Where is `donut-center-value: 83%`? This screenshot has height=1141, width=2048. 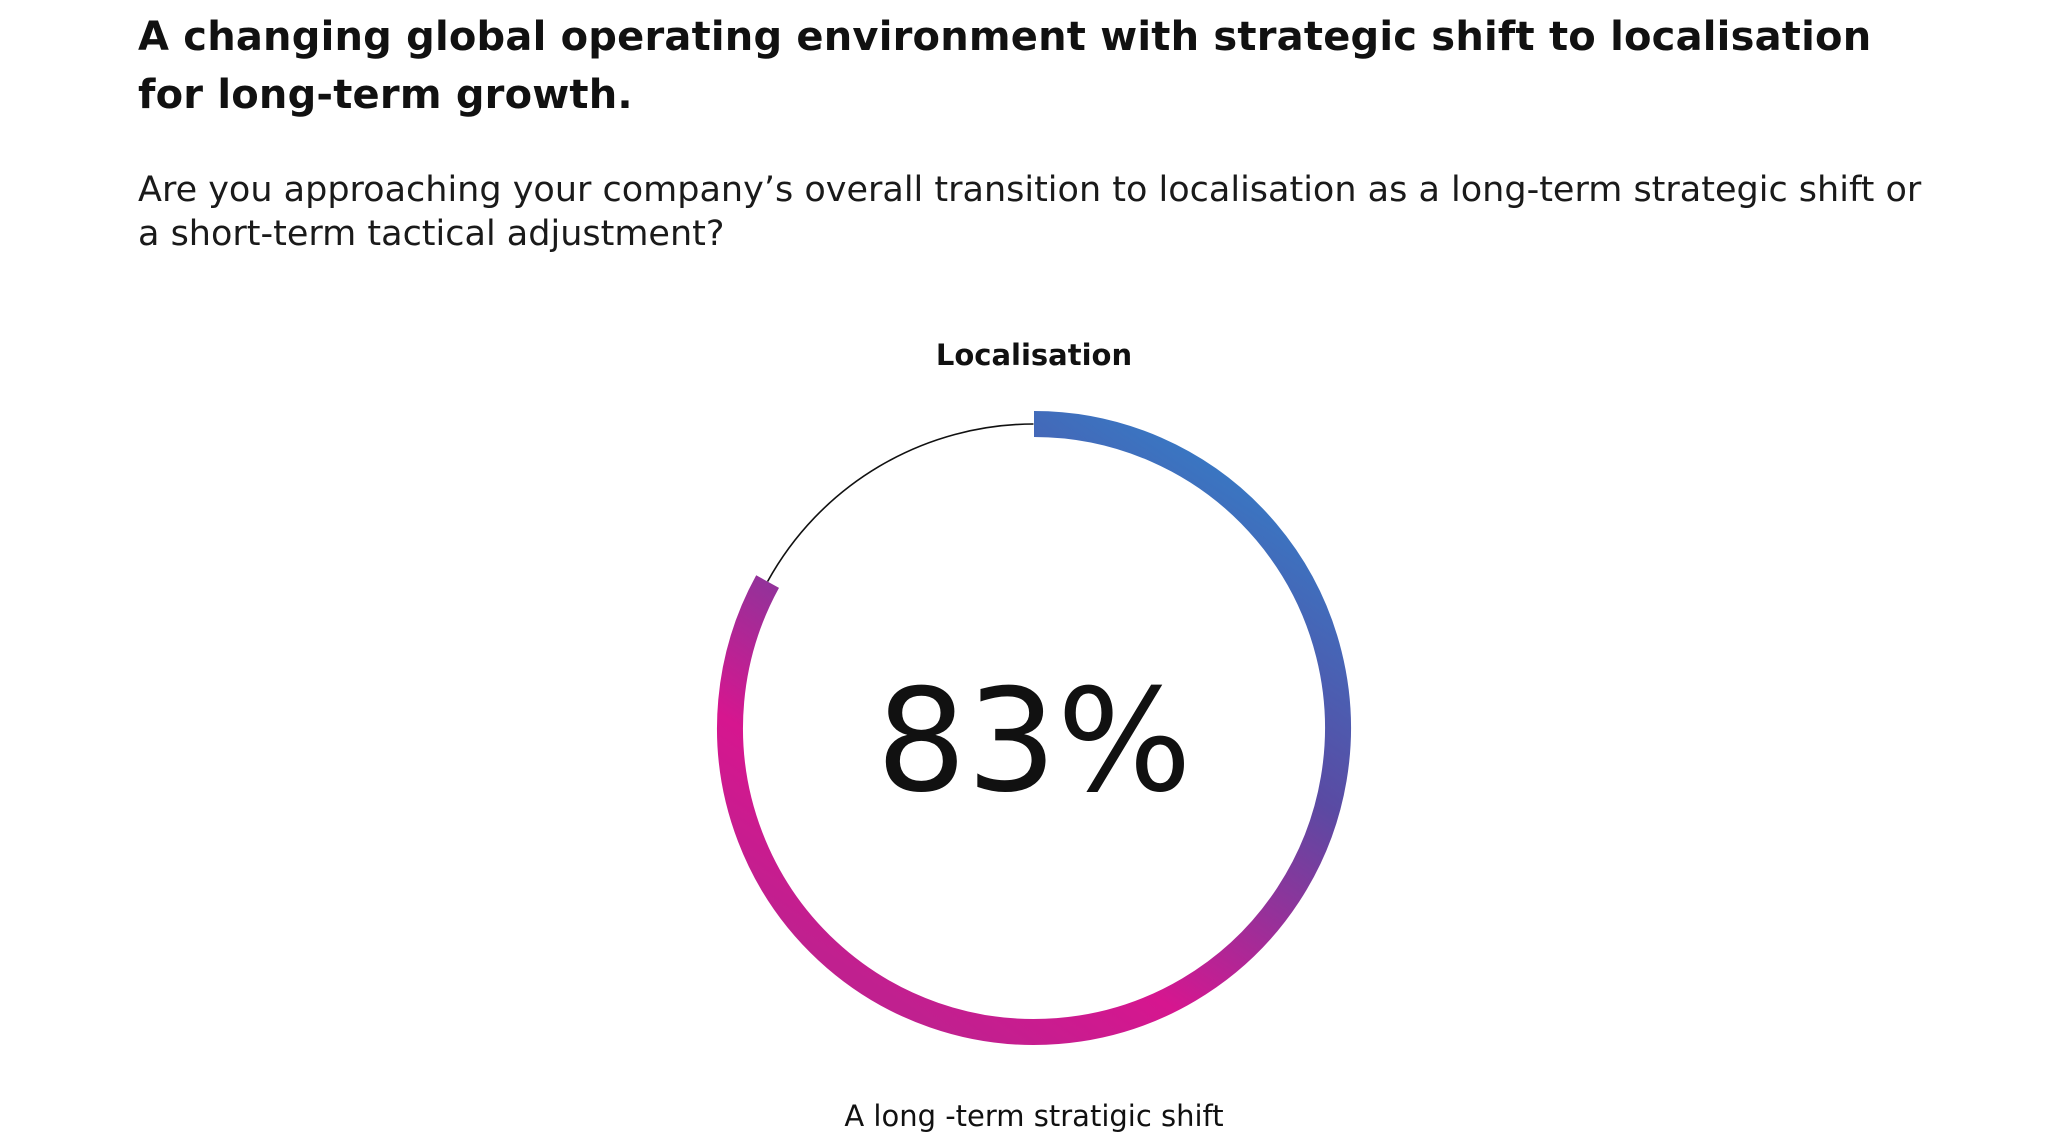
donut-center-value: 83% is located at coordinates (1034, 741).